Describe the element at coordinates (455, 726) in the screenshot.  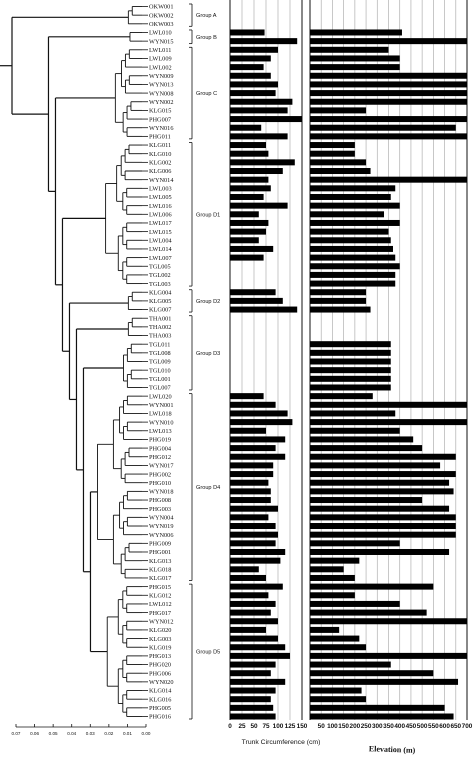
I see `tick-label: 650` at that location.